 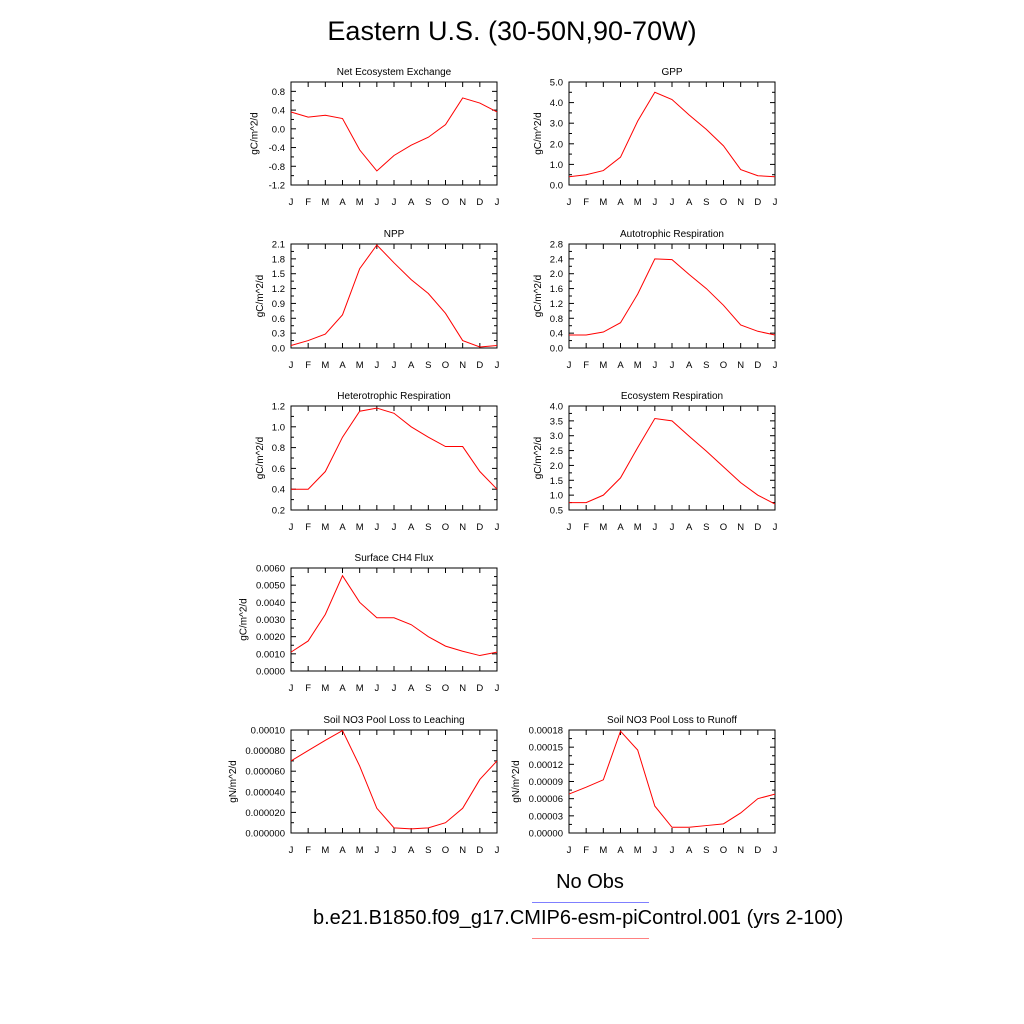 I want to click on y-tick-label: 0.0000, so click(x=270, y=672).